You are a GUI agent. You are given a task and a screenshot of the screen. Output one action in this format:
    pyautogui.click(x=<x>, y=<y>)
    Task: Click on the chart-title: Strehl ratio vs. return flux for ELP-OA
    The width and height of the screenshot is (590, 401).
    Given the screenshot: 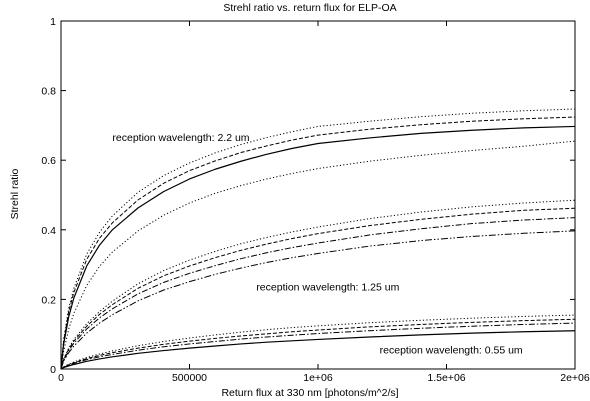 What is the action you would take?
    pyautogui.click(x=309, y=8)
    